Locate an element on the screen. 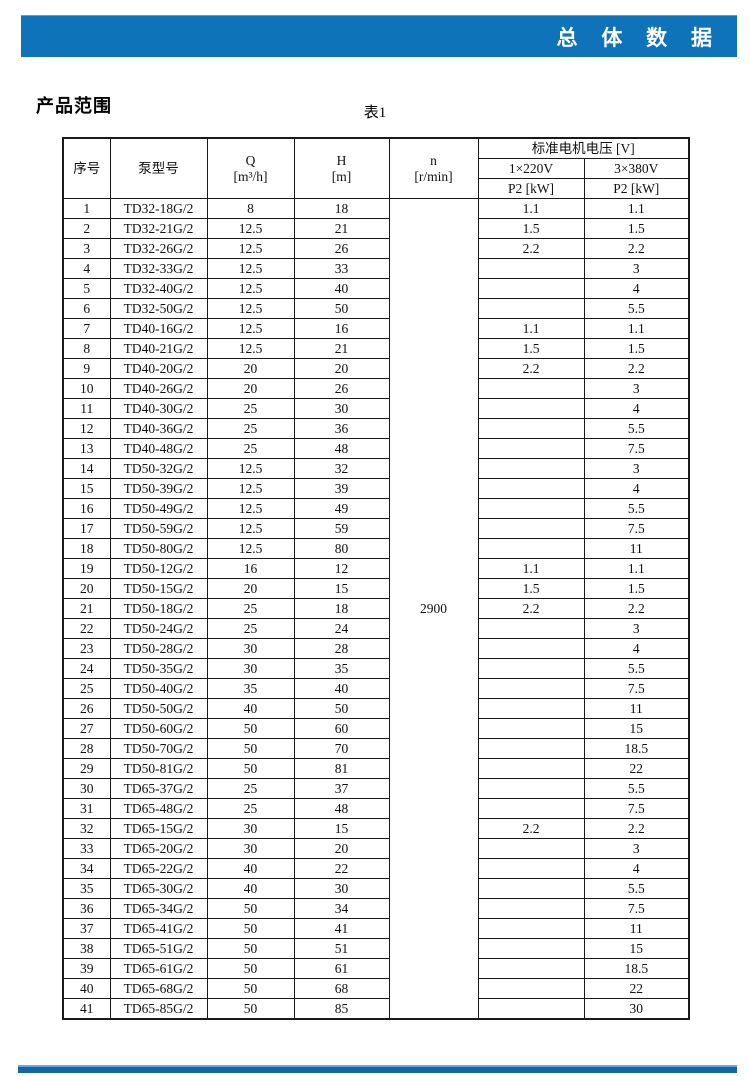 The width and height of the screenshot is (750, 1076). header-model: 泵型号 is located at coordinates (158, 168).